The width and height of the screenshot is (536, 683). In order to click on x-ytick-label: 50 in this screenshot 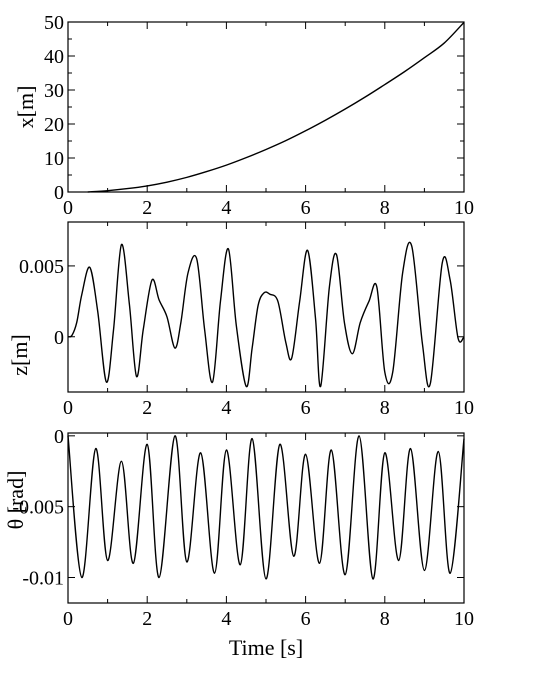, I will do `click(54, 23)`.